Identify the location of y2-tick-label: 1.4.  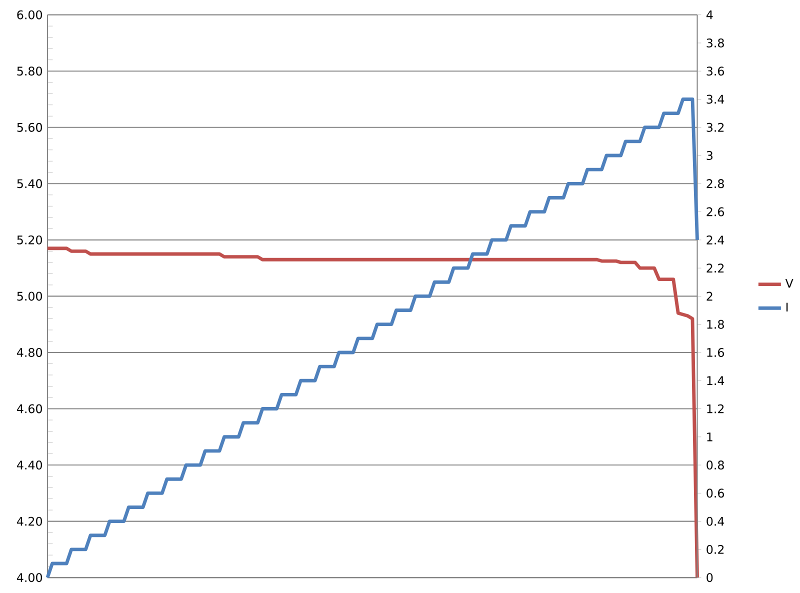
(715, 380).